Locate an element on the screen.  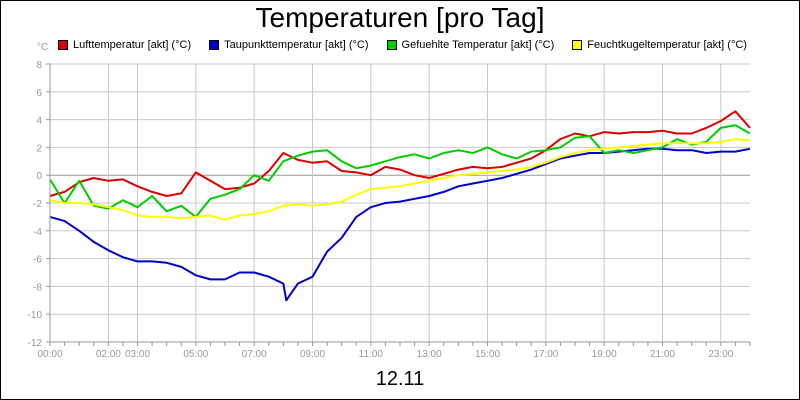
legend-swatch-gefuehlte-temperatur is located at coordinates (391, 45).